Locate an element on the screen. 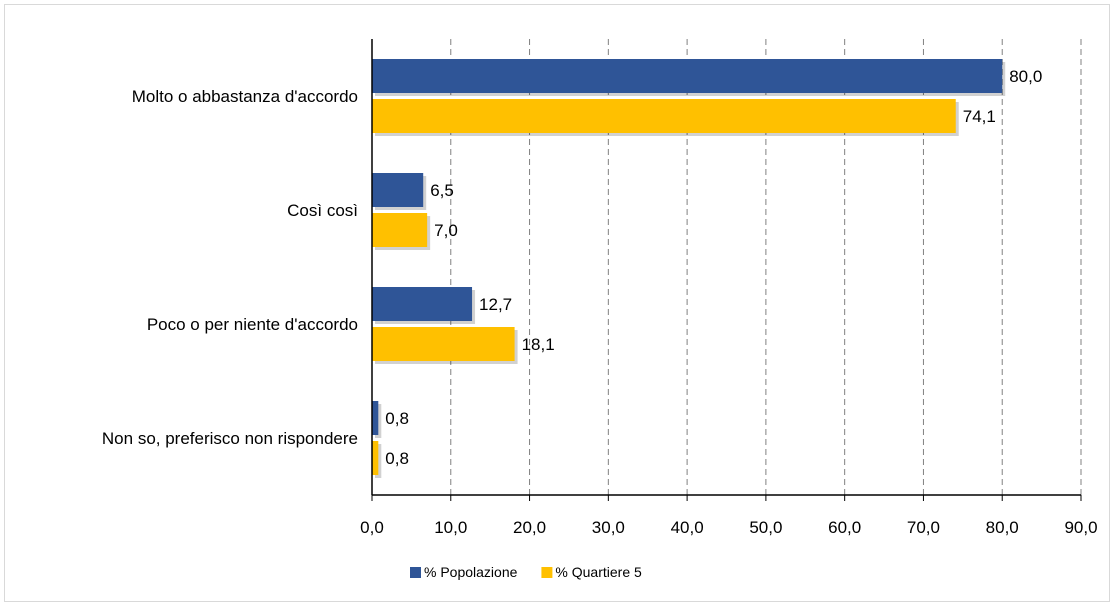 This screenshot has width=1115, height=606. x-tick-label: 50,0 is located at coordinates (765, 527).